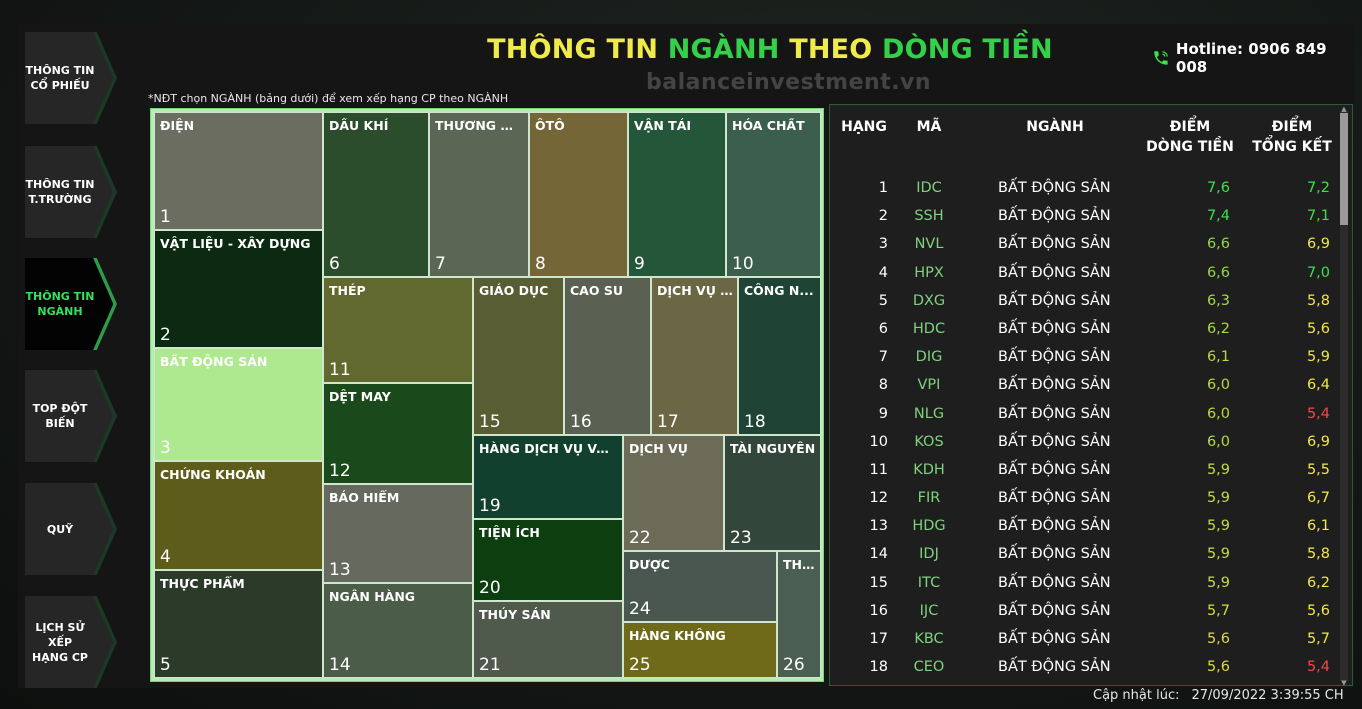 This screenshot has height=709, width=1362. Describe the element at coordinates (479, 194) in the screenshot. I see `treemap-tile: THƯƠNG MẠI 7` at that location.